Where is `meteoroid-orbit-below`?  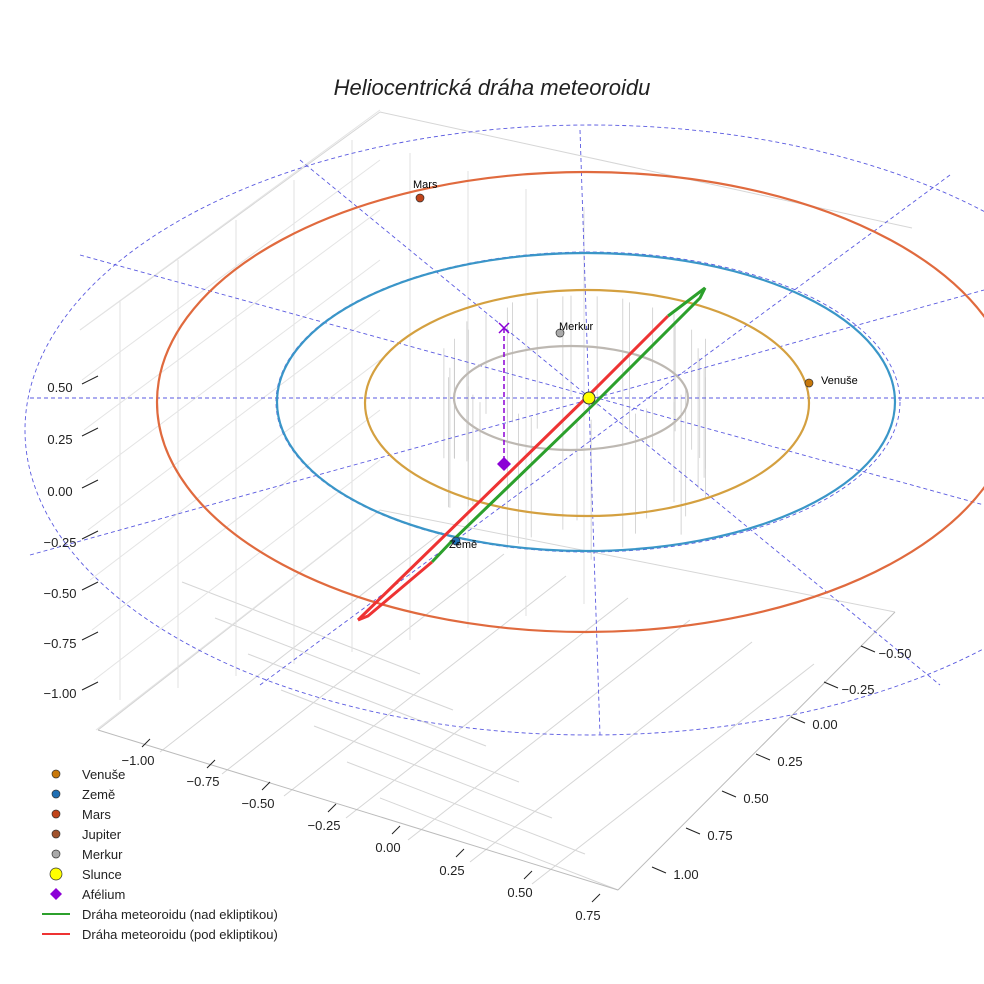 meteoroid-orbit-below is located at coordinates (395, 591).